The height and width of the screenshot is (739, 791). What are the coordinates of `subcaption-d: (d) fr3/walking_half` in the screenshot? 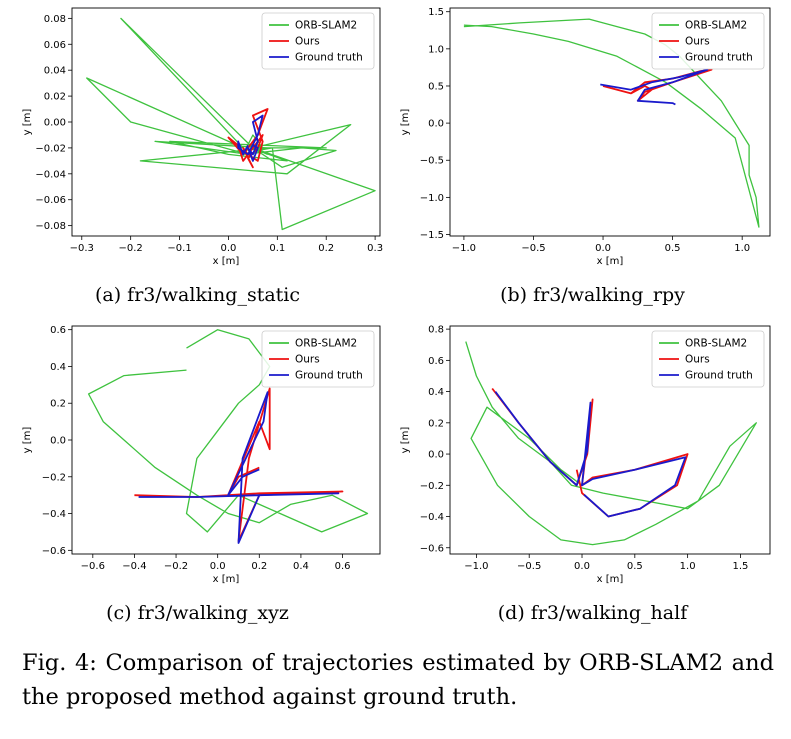 It's located at (592, 613).